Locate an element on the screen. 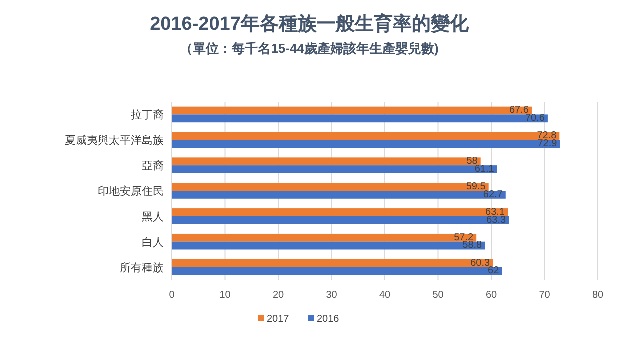  y-tick-label: 印地安原住民 is located at coordinates (131, 191).